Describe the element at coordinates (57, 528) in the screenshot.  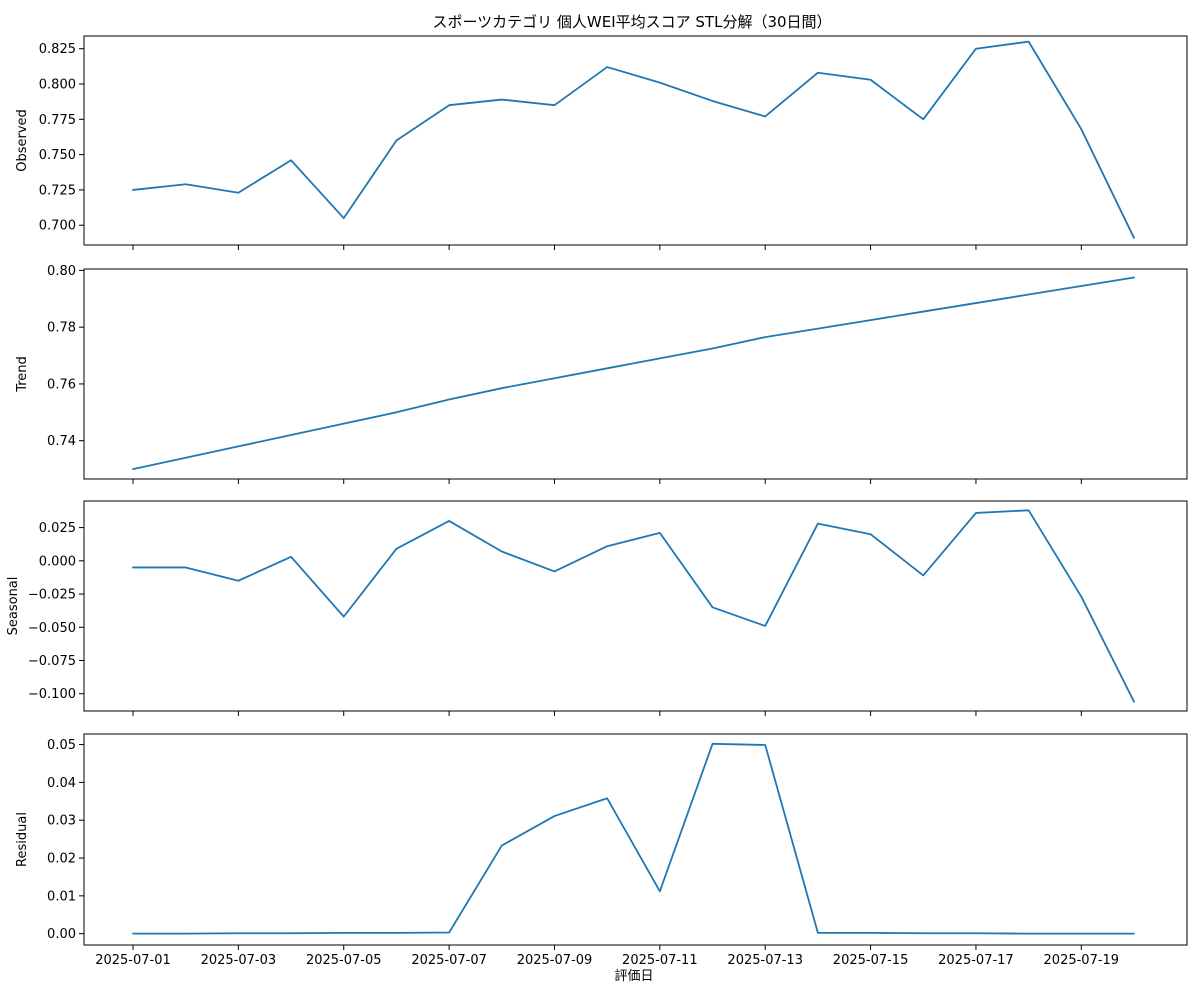
I see `y-tick-label: 0.025` at that location.